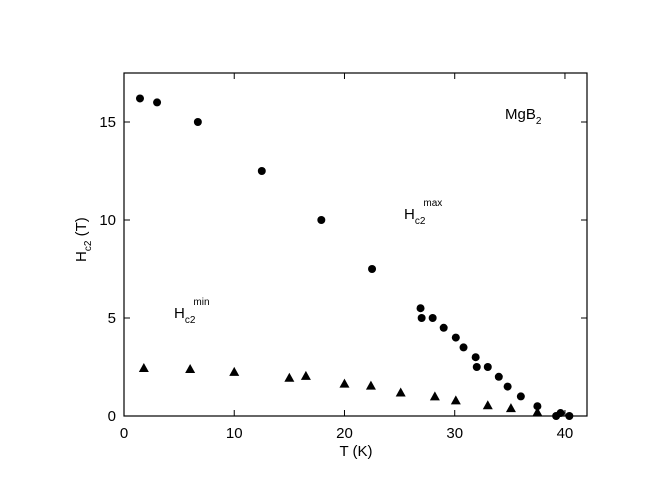  What do you see at coordinates (423, 212) in the screenshot?
I see `annotation: Hc2 max` at bounding box center [423, 212].